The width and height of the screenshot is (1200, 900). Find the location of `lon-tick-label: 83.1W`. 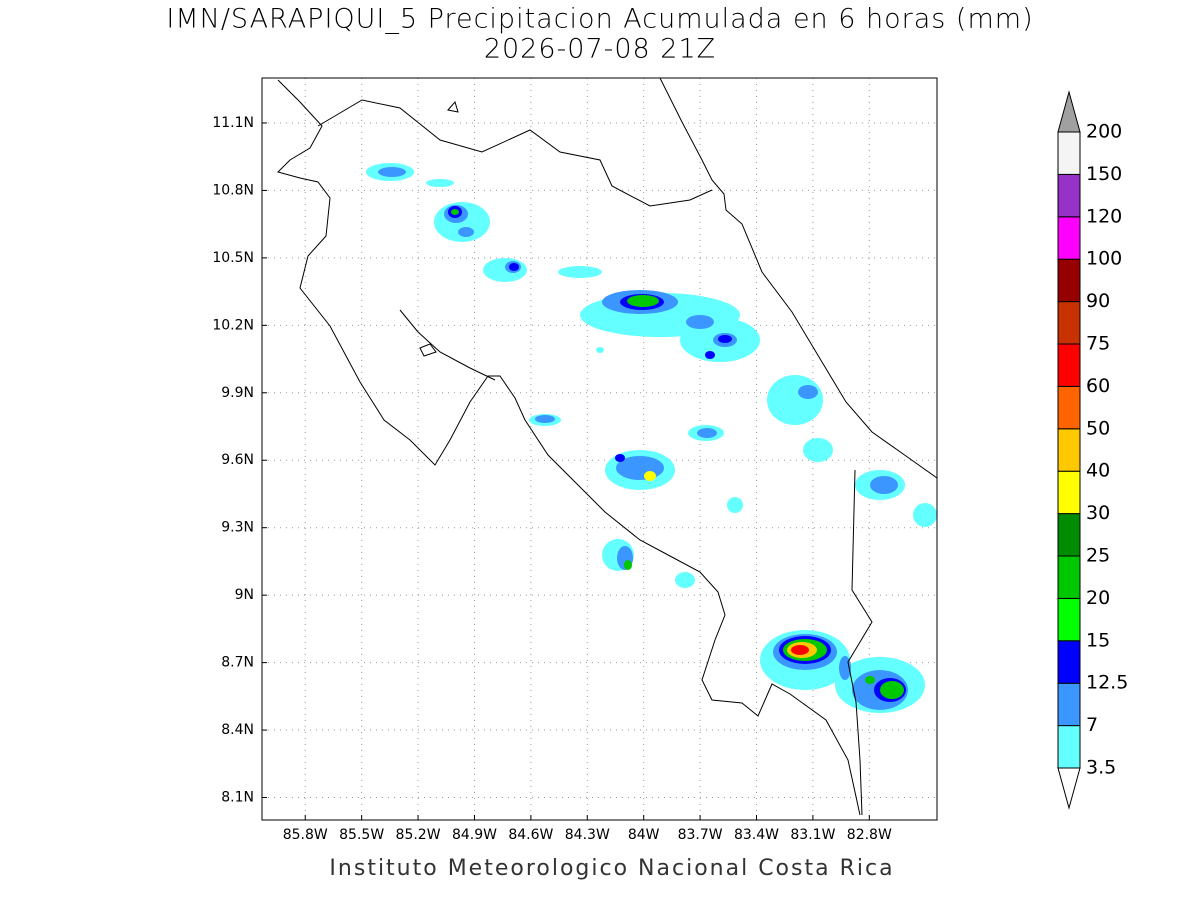

lon-tick-label: 83.1W is located at coordinates (812, 835).